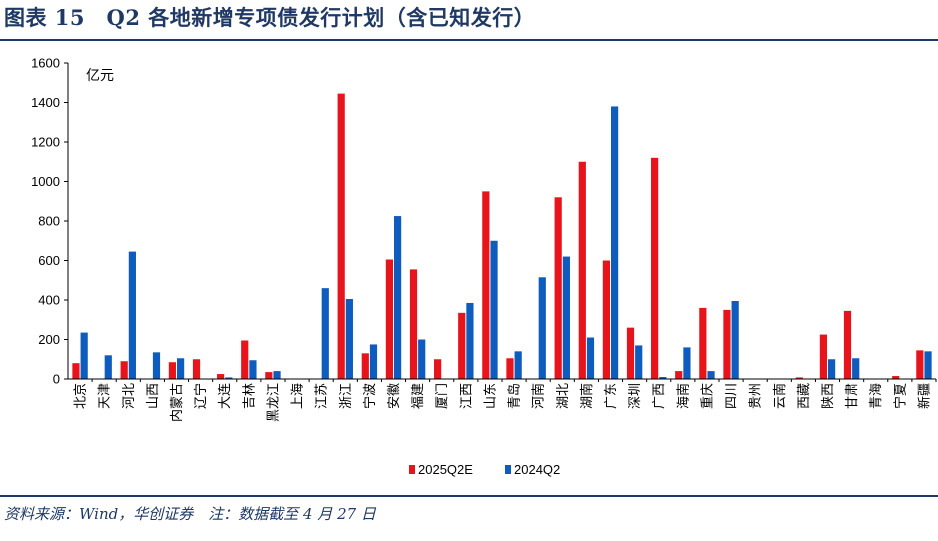  Describe the element at coordinates (156, 365) in the screenshot. I see `bar-2024Q2-山西` at that location.